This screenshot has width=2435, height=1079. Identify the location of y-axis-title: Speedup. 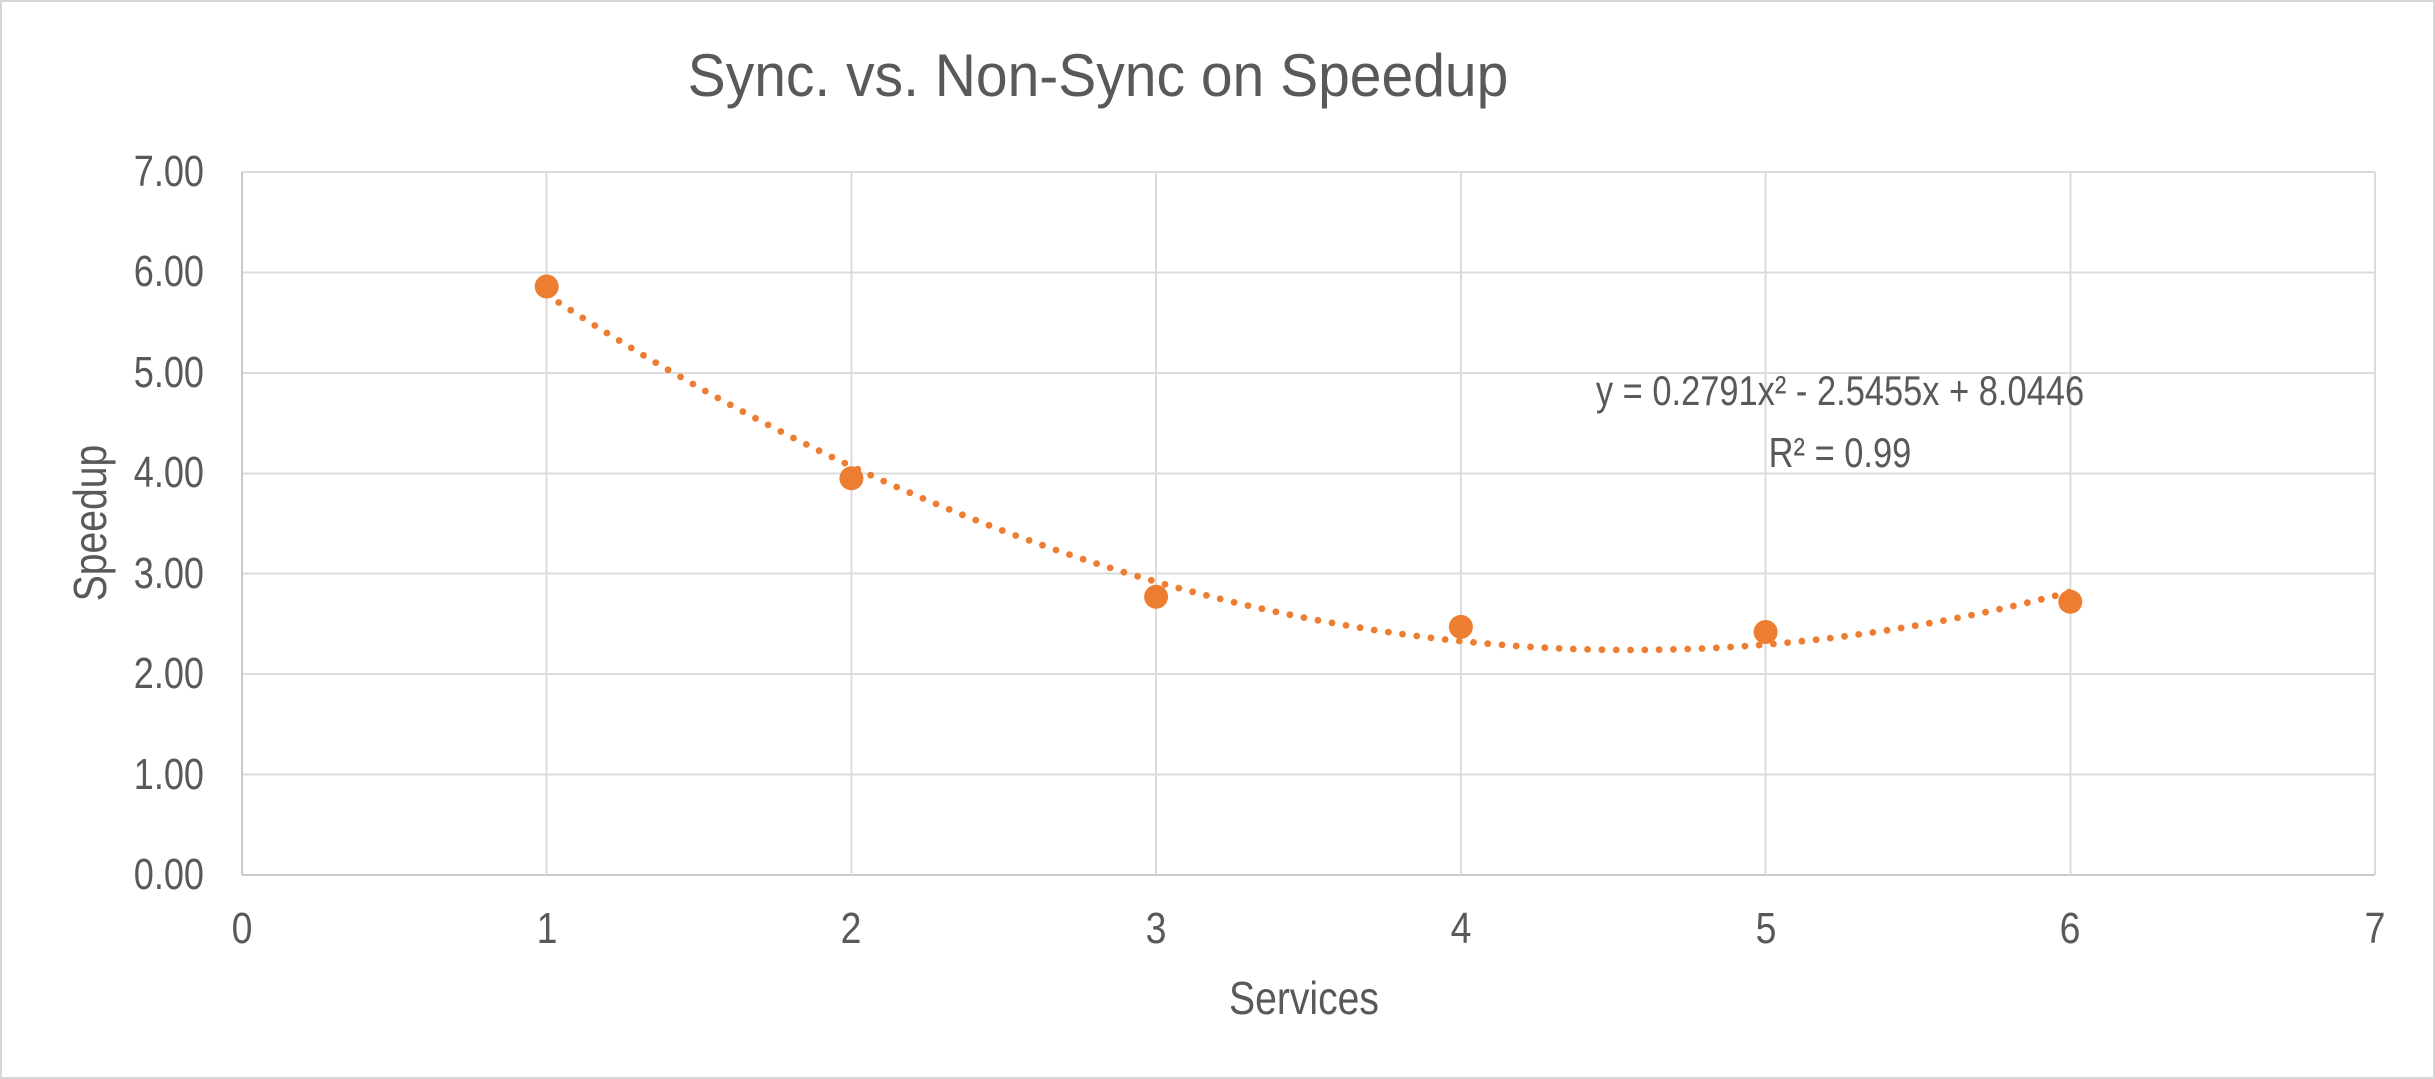
(90, 523).